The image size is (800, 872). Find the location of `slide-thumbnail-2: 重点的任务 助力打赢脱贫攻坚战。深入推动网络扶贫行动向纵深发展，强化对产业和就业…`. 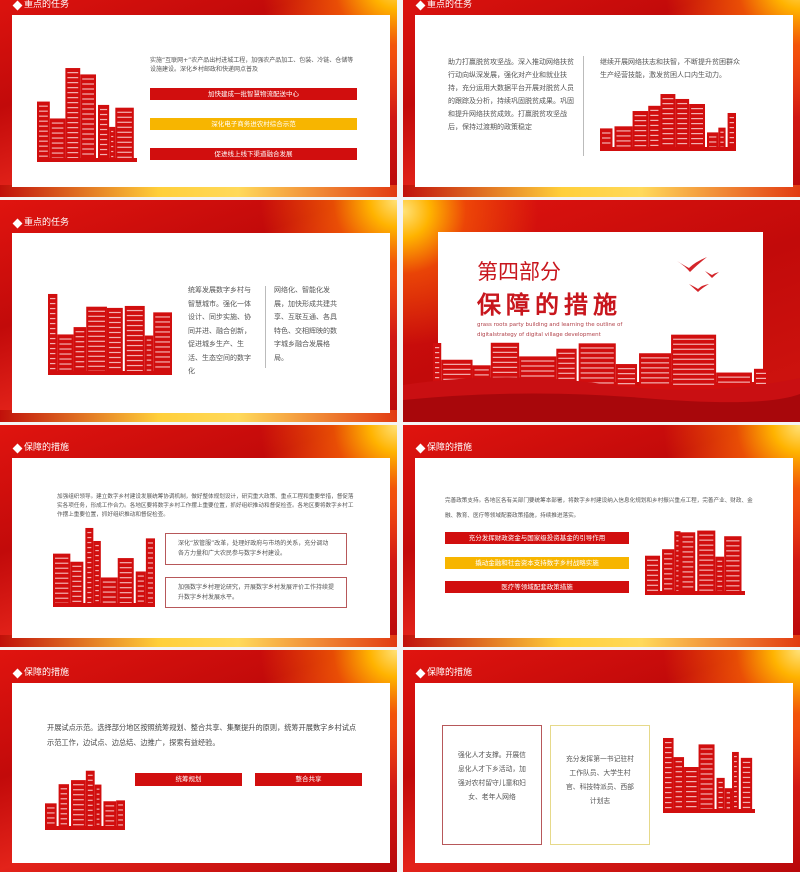

slide-thumbnail-2: 重点的任务 助力打赢脱贫攻坚战。深入推动网络扶贫行动向纵深发展，强化对产业和就业… is located at coordinates (601, 98).